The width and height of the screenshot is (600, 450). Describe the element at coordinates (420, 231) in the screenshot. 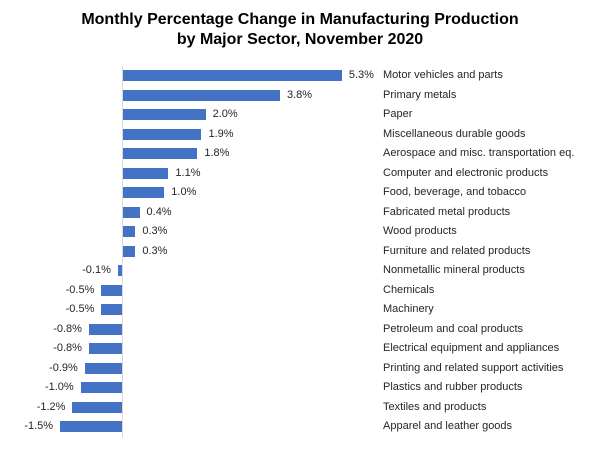

I see `category-label: Wood products` at that location.